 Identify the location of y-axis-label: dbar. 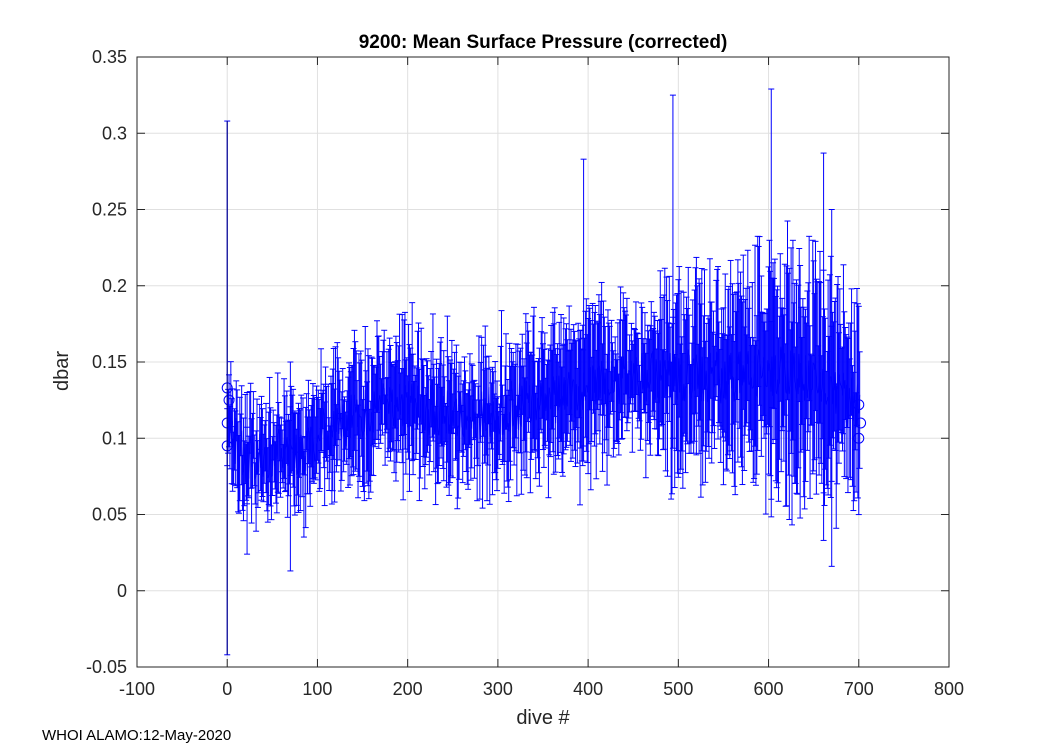
(62, 371).